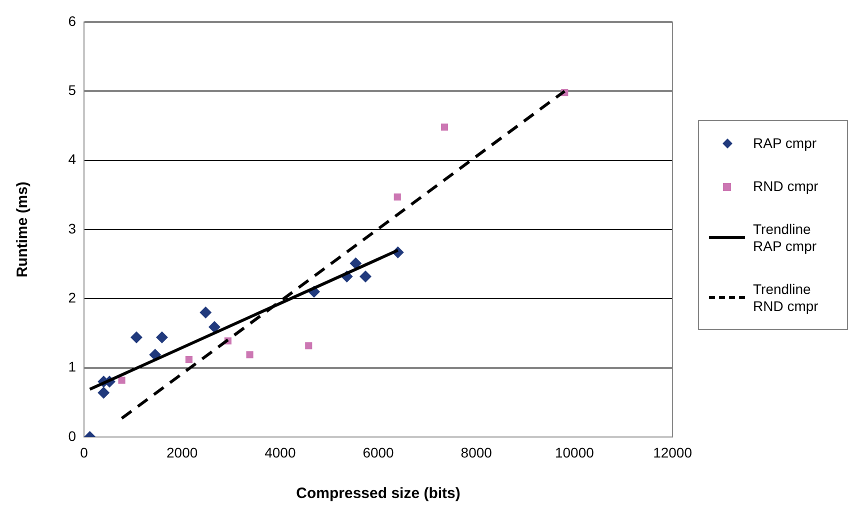 This screenshot has height=517, width=857. What do you see at coordinates (786, 298) in the screenshot?
I see `legend-label: Trendline RND cmpr` at bounding box center [786, 298].